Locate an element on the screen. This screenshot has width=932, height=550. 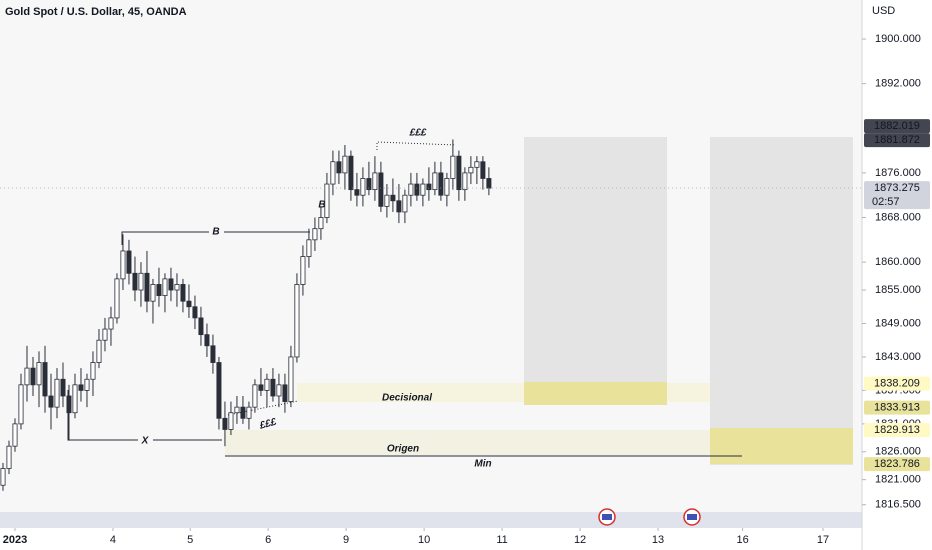
price-badge-label: 1881.872 is located at coordinates (897, 140).